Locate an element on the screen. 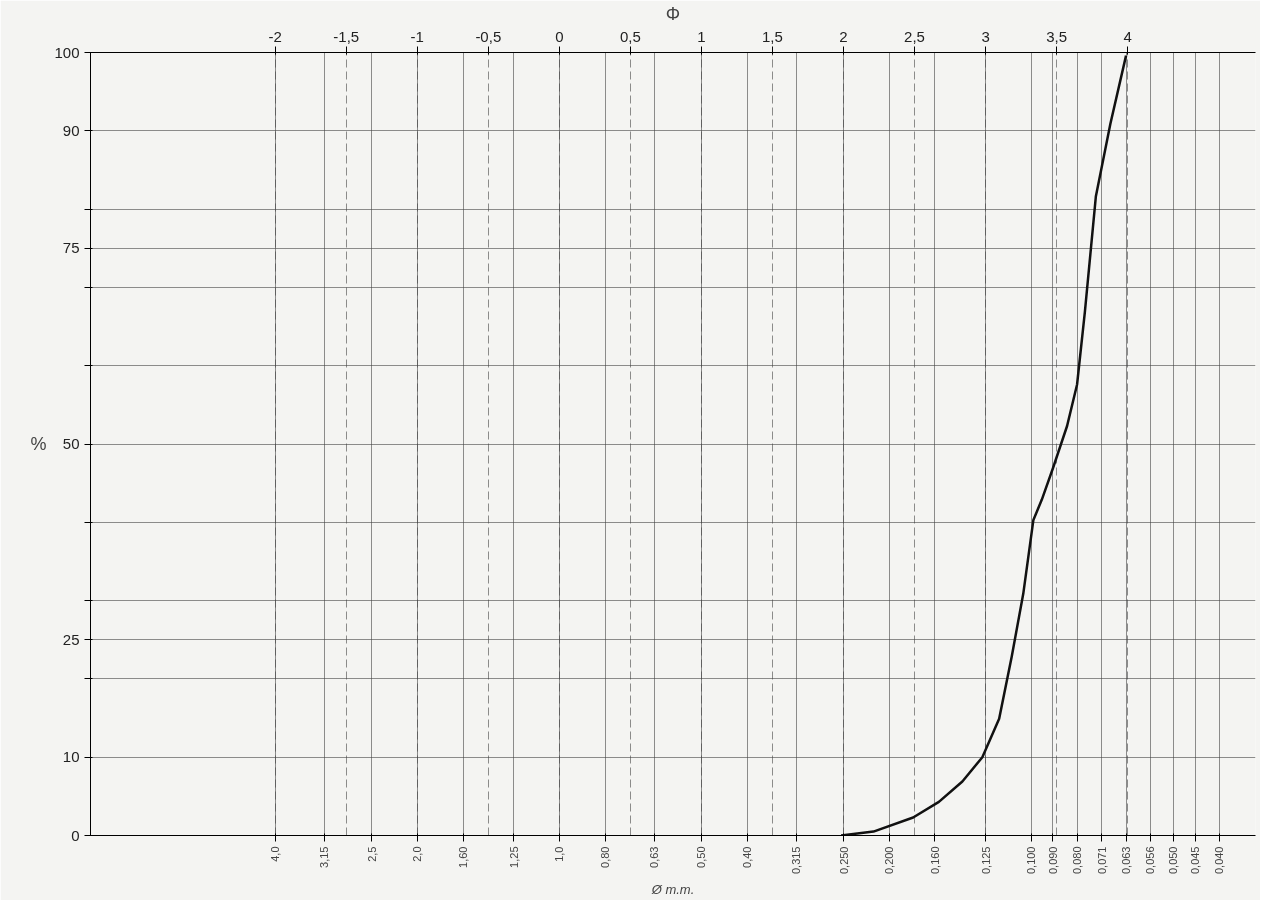  x-tick-label: 0,090 is located at coordinates (1052, 860).